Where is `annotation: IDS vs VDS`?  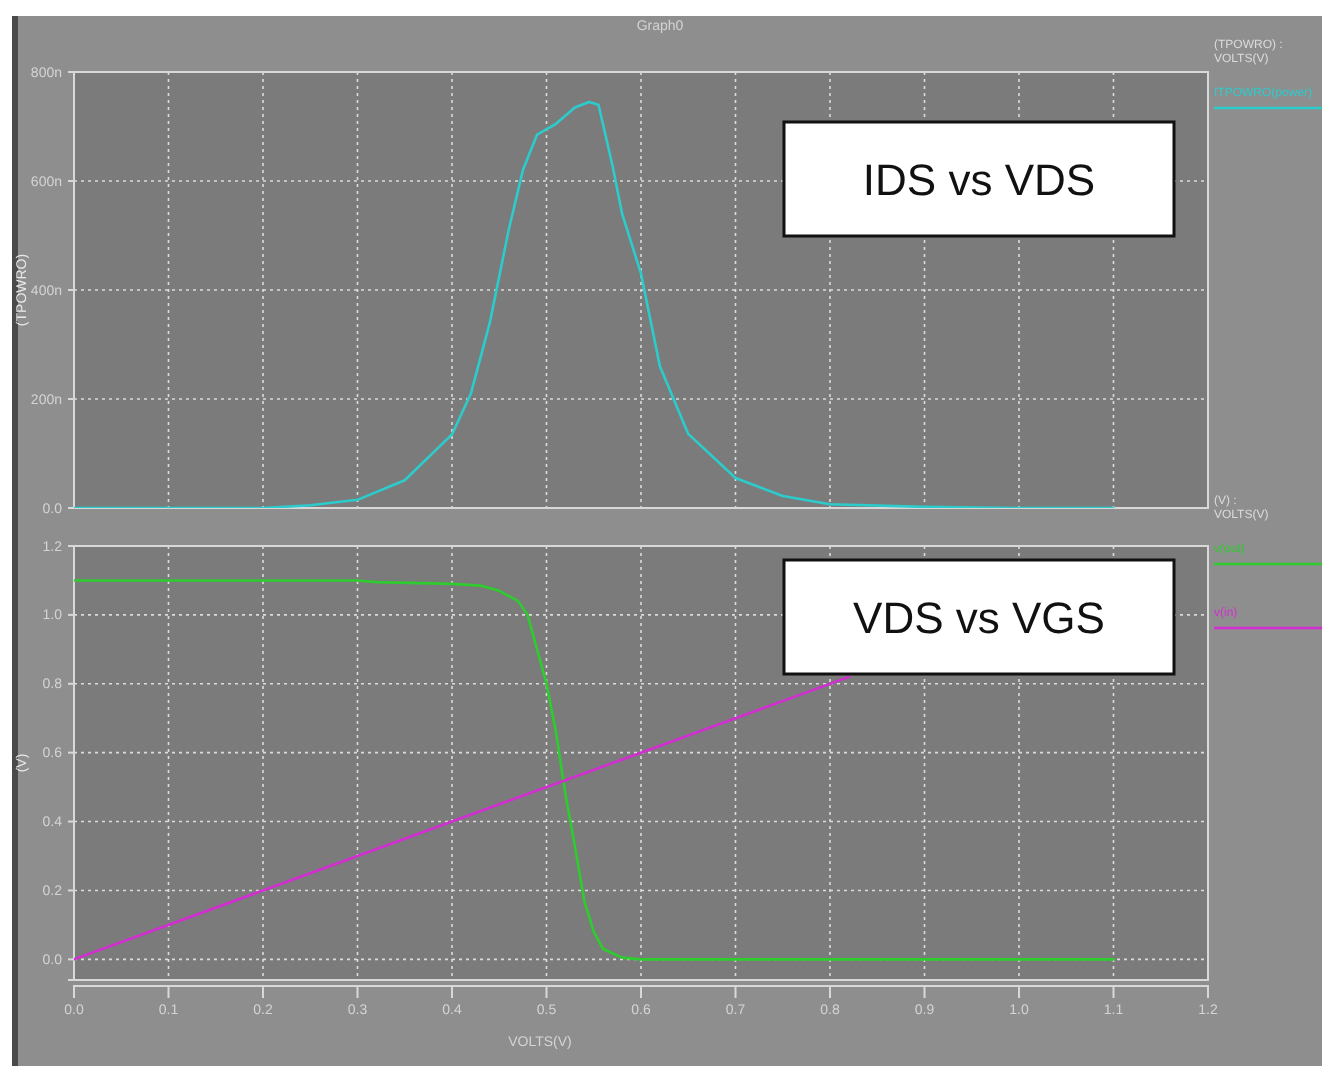
annotation: IDS vs VDS is located at coordinates (979, 180).